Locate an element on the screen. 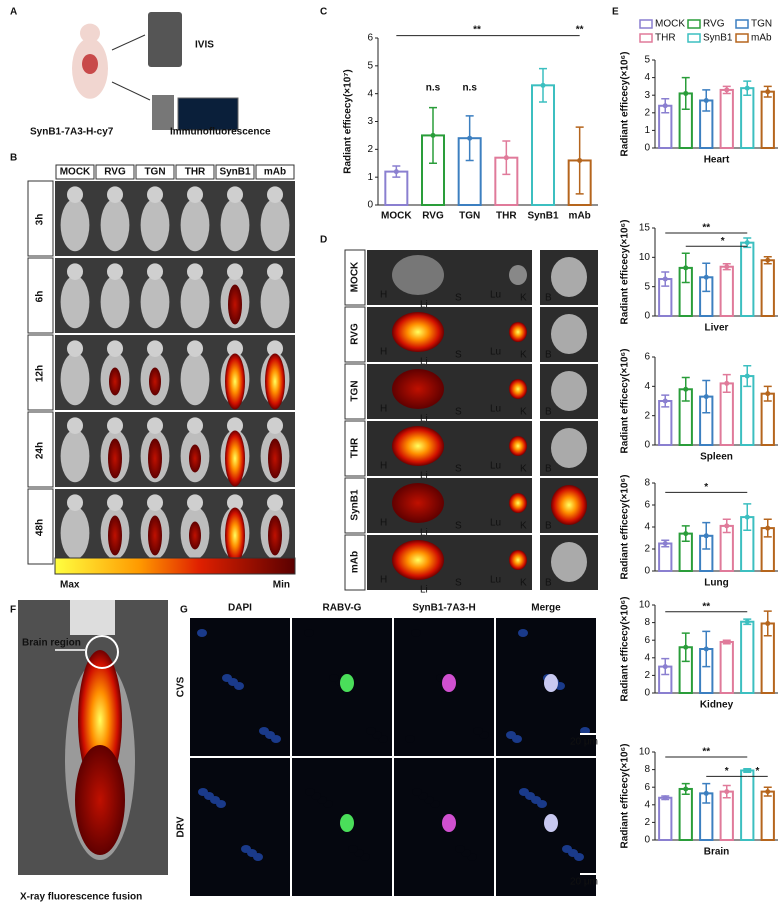 This screenshot has width=783, height=918. legend-label: MOCK is located at coordinates (670, 24).